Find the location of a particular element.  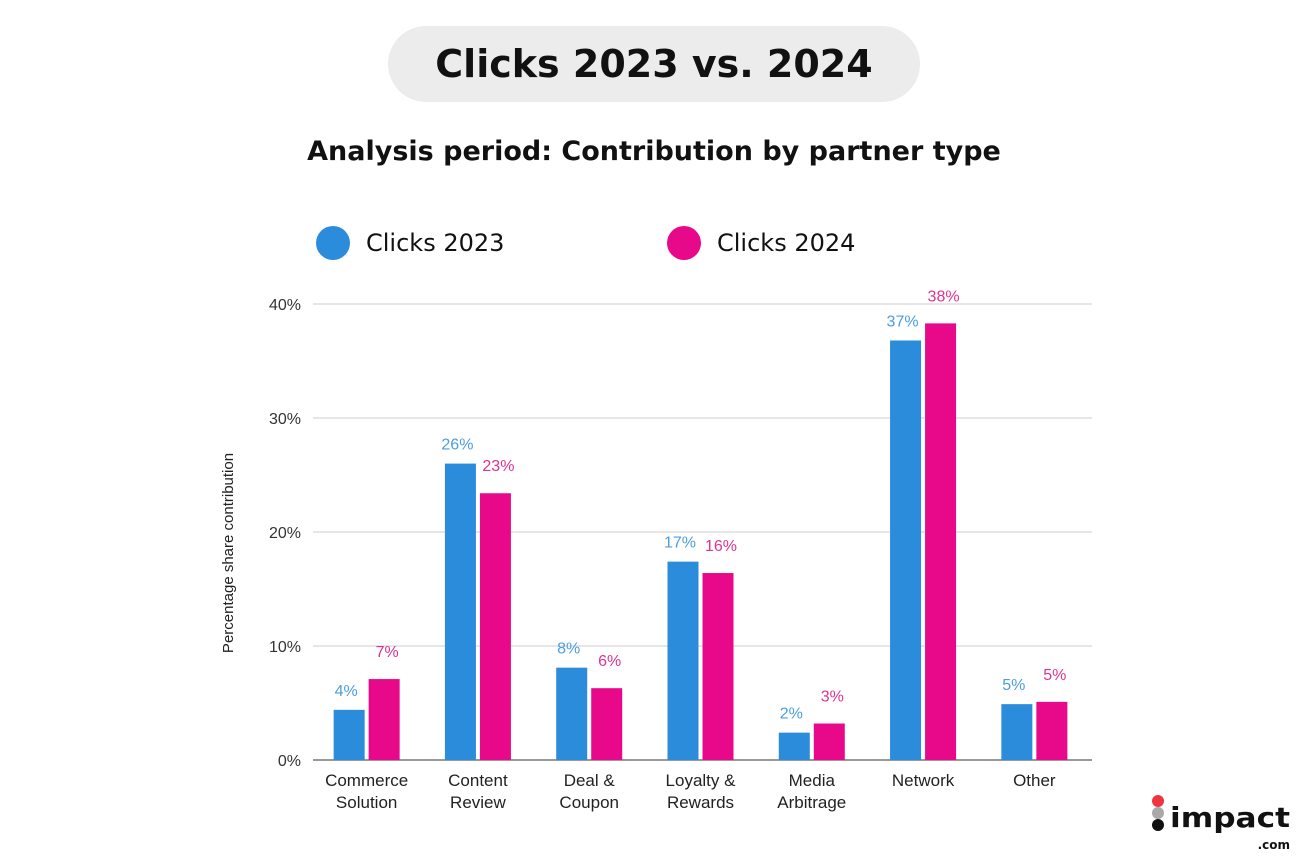

data-label: 38% is located at coordinates (944, 296).